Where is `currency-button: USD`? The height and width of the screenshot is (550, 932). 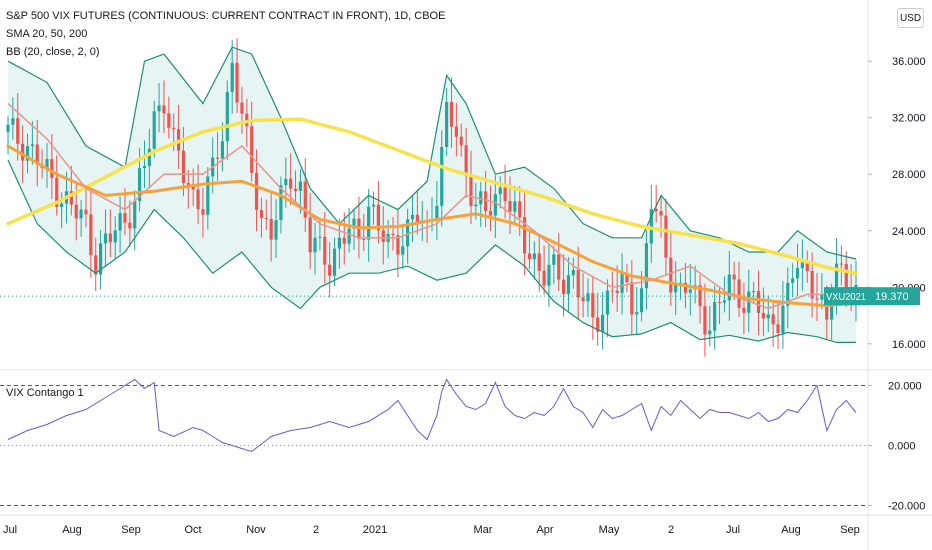 currency-button: USD is located at coordinates (910, 18).